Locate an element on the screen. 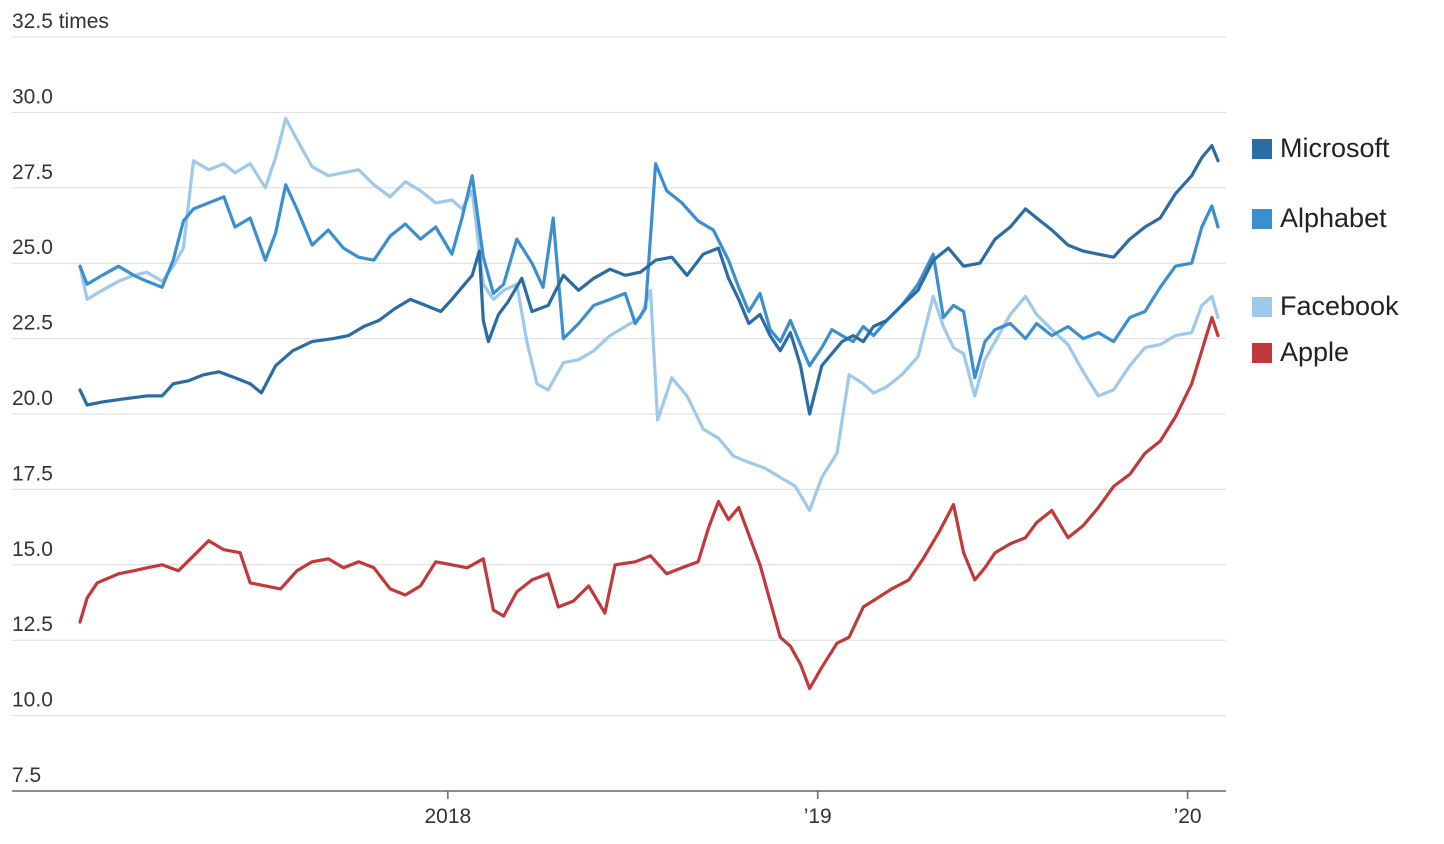  x-tick-label: 2018 is located at coordinates (447, 816).